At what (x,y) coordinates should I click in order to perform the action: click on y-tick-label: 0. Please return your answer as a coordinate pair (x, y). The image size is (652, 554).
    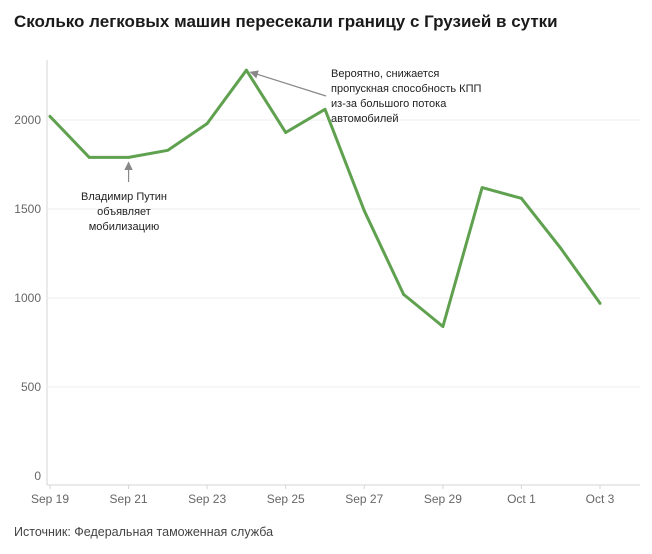
    Looking at the image, I should click on (37, 476).